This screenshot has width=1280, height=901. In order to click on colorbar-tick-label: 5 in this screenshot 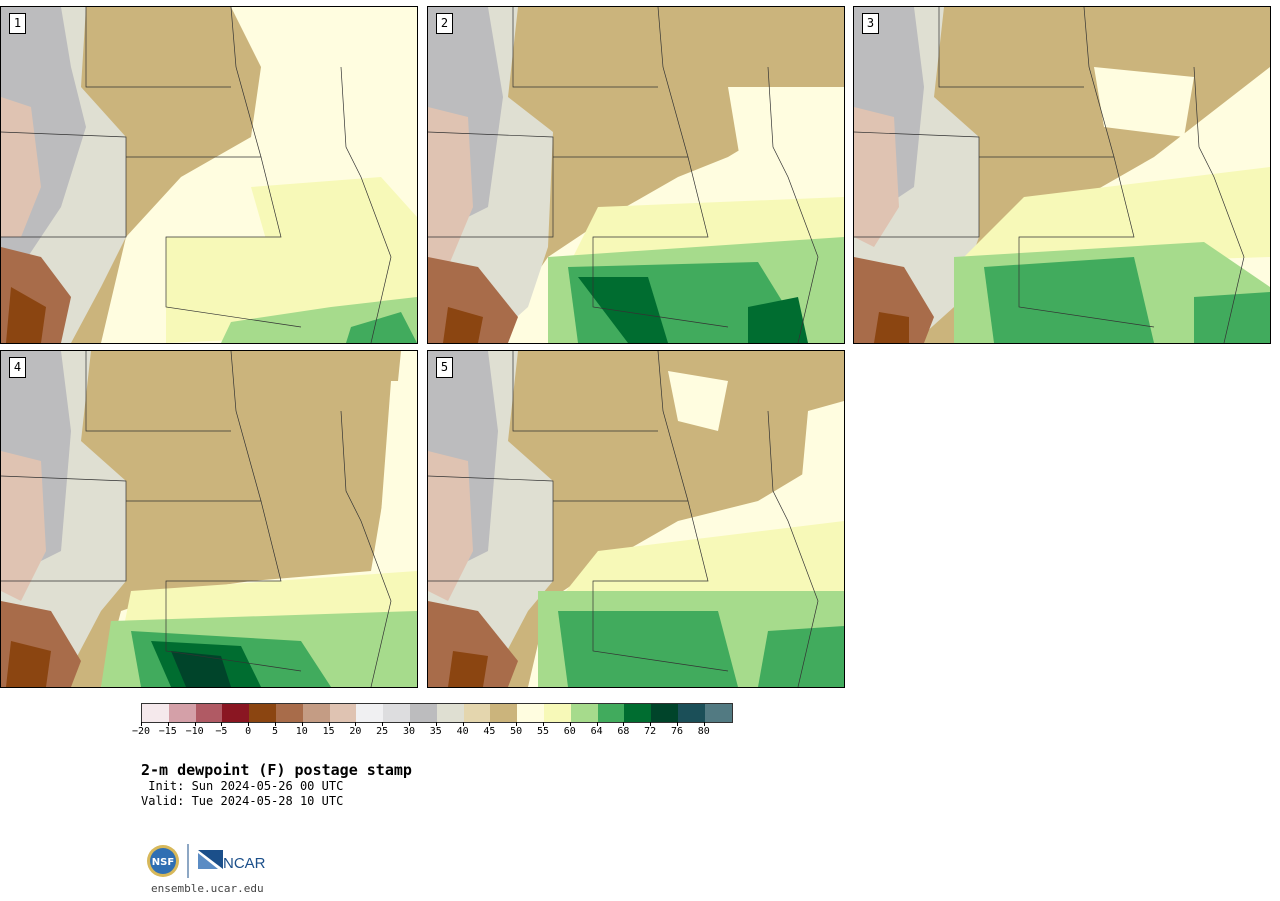, I will do `click(275, 731)`.